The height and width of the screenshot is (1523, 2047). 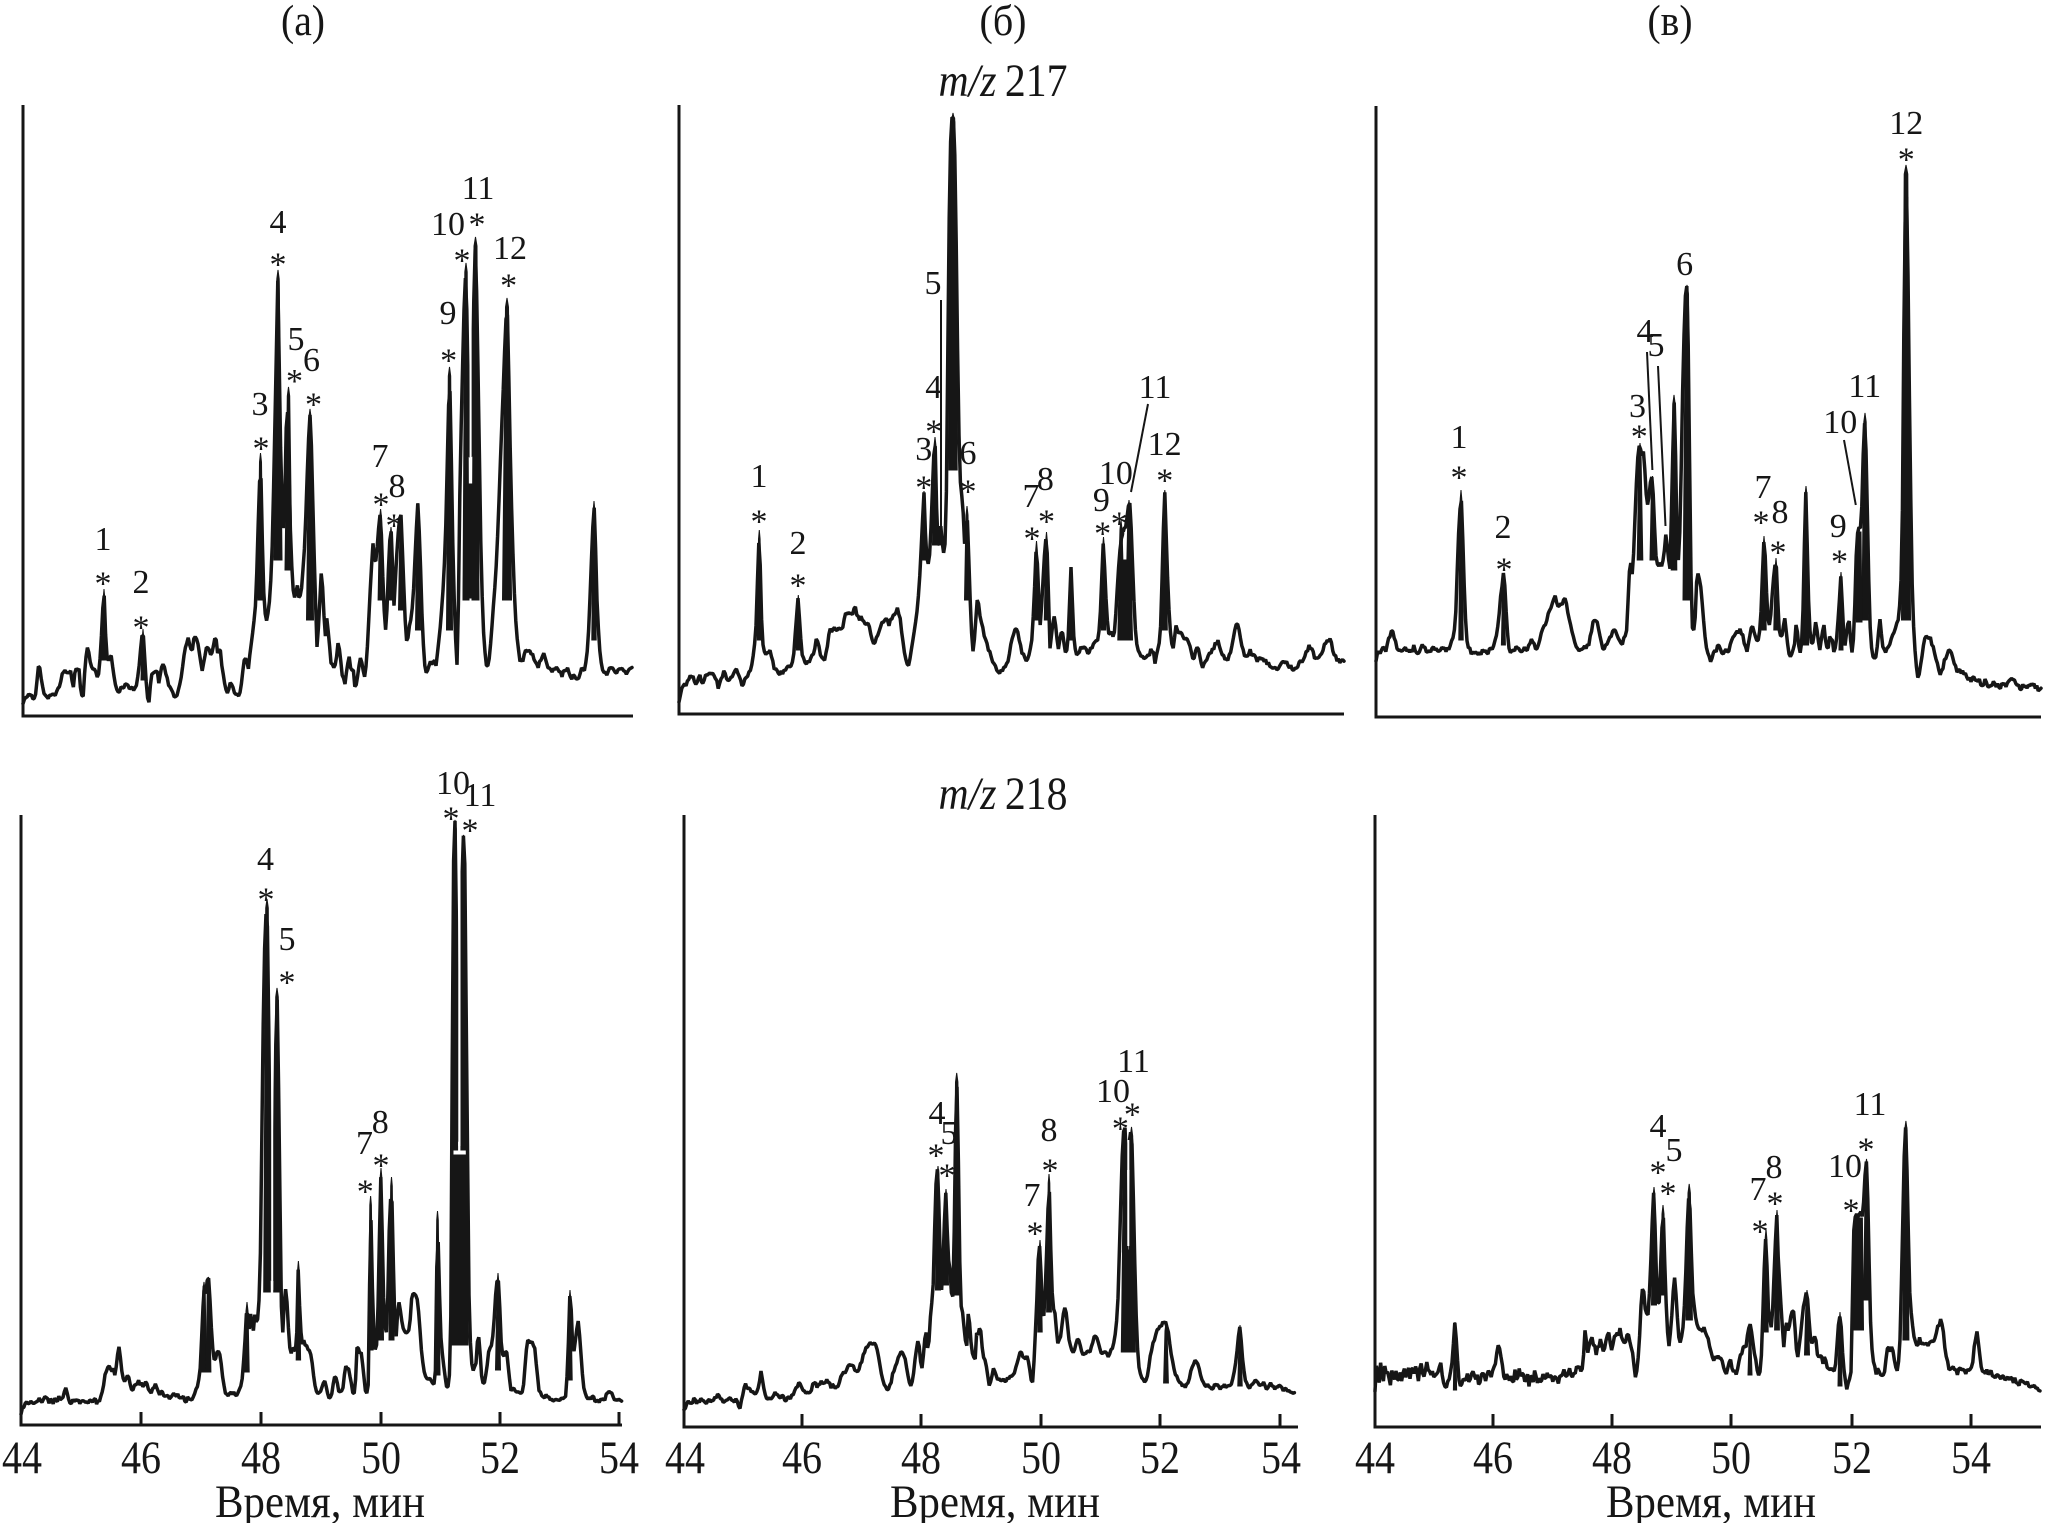 I want to click on svg-text: 48, so click(x=1612, y=1458).